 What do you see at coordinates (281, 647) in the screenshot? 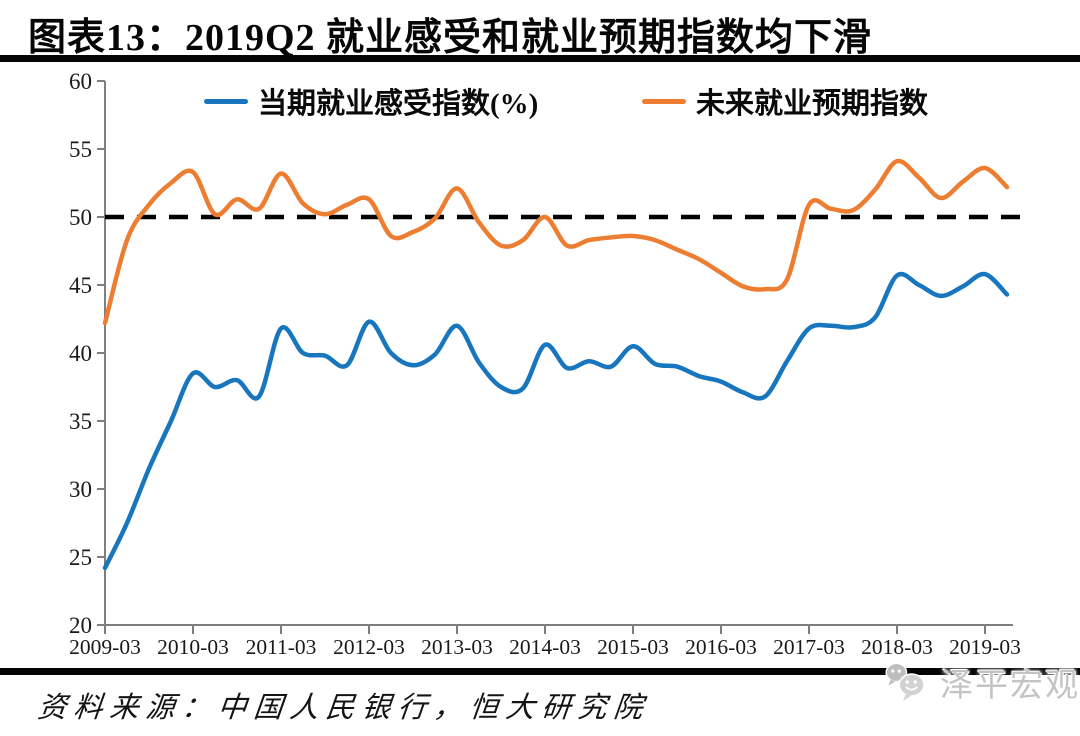
I see `x-axis-label: 2011-03` at bounding box center [281, 647].